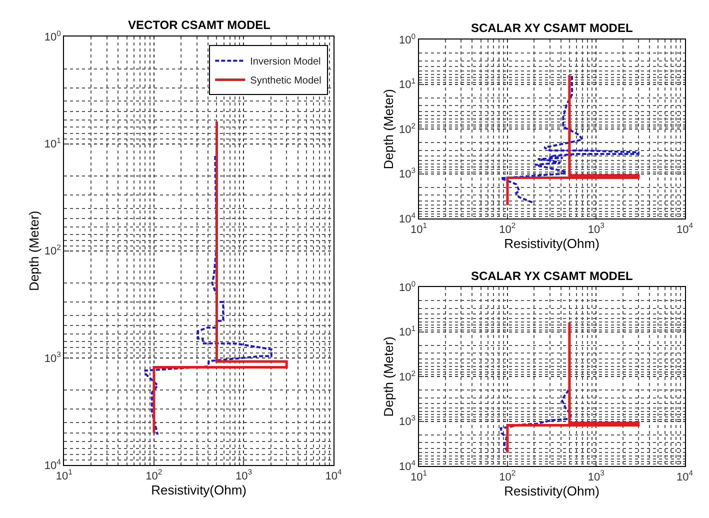  What do you see at coordinates (285, 62) in the screenshot?
I see `legend-label: Inversion Model` at bounding box center [285, 62].